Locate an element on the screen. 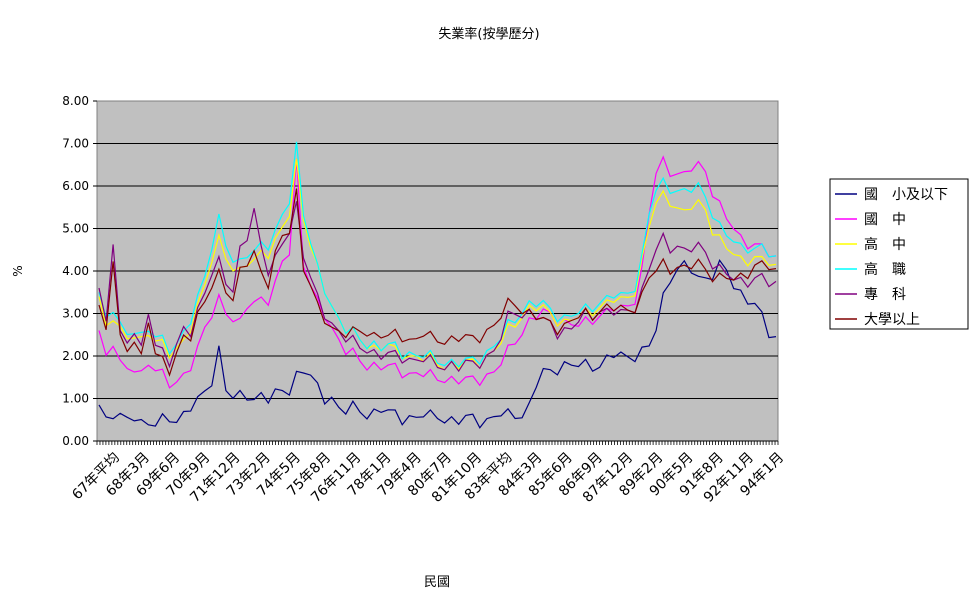 This screenshot has height=600, width=977. y-tick-label: 7.00 is located at coordinates (75, 144).